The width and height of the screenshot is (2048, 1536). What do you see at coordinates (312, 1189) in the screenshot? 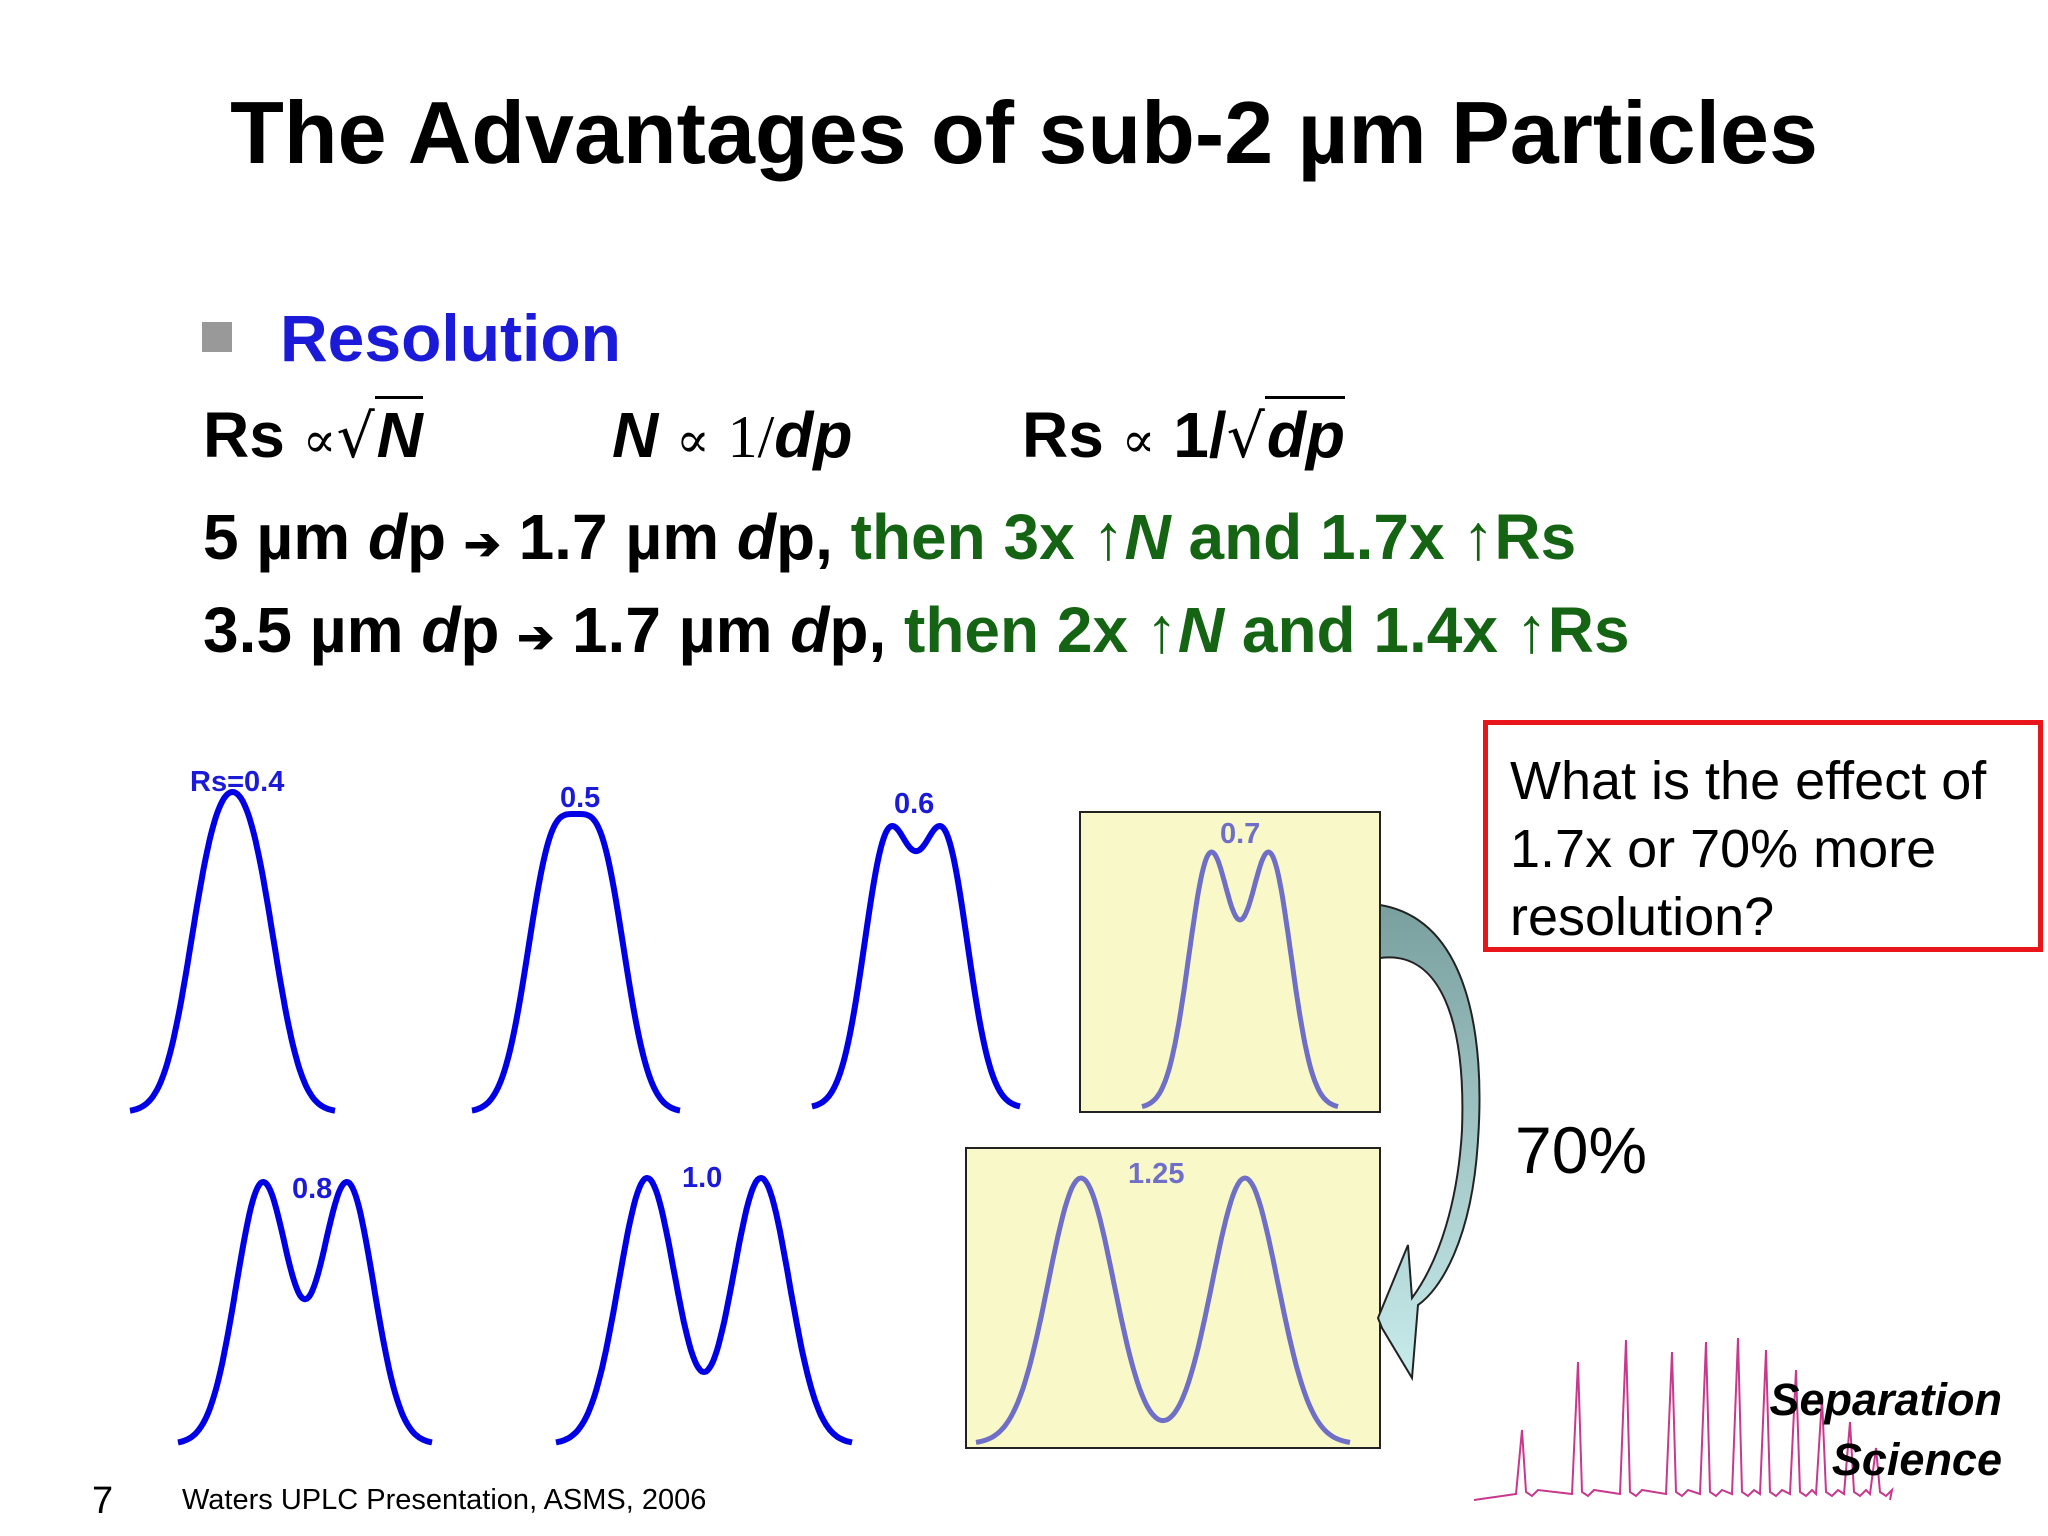
I see `peak-label-0-8: 0.8` at bounding box center [312, 1189].